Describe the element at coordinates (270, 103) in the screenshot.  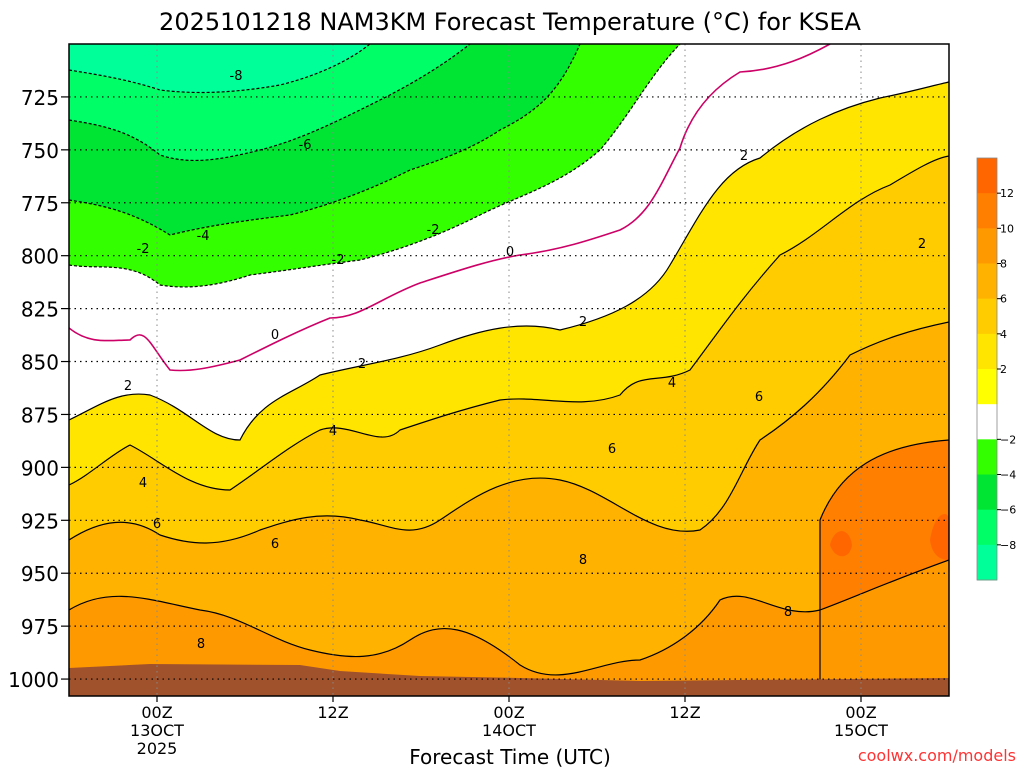
I see `isotherm-minus6` at that location.